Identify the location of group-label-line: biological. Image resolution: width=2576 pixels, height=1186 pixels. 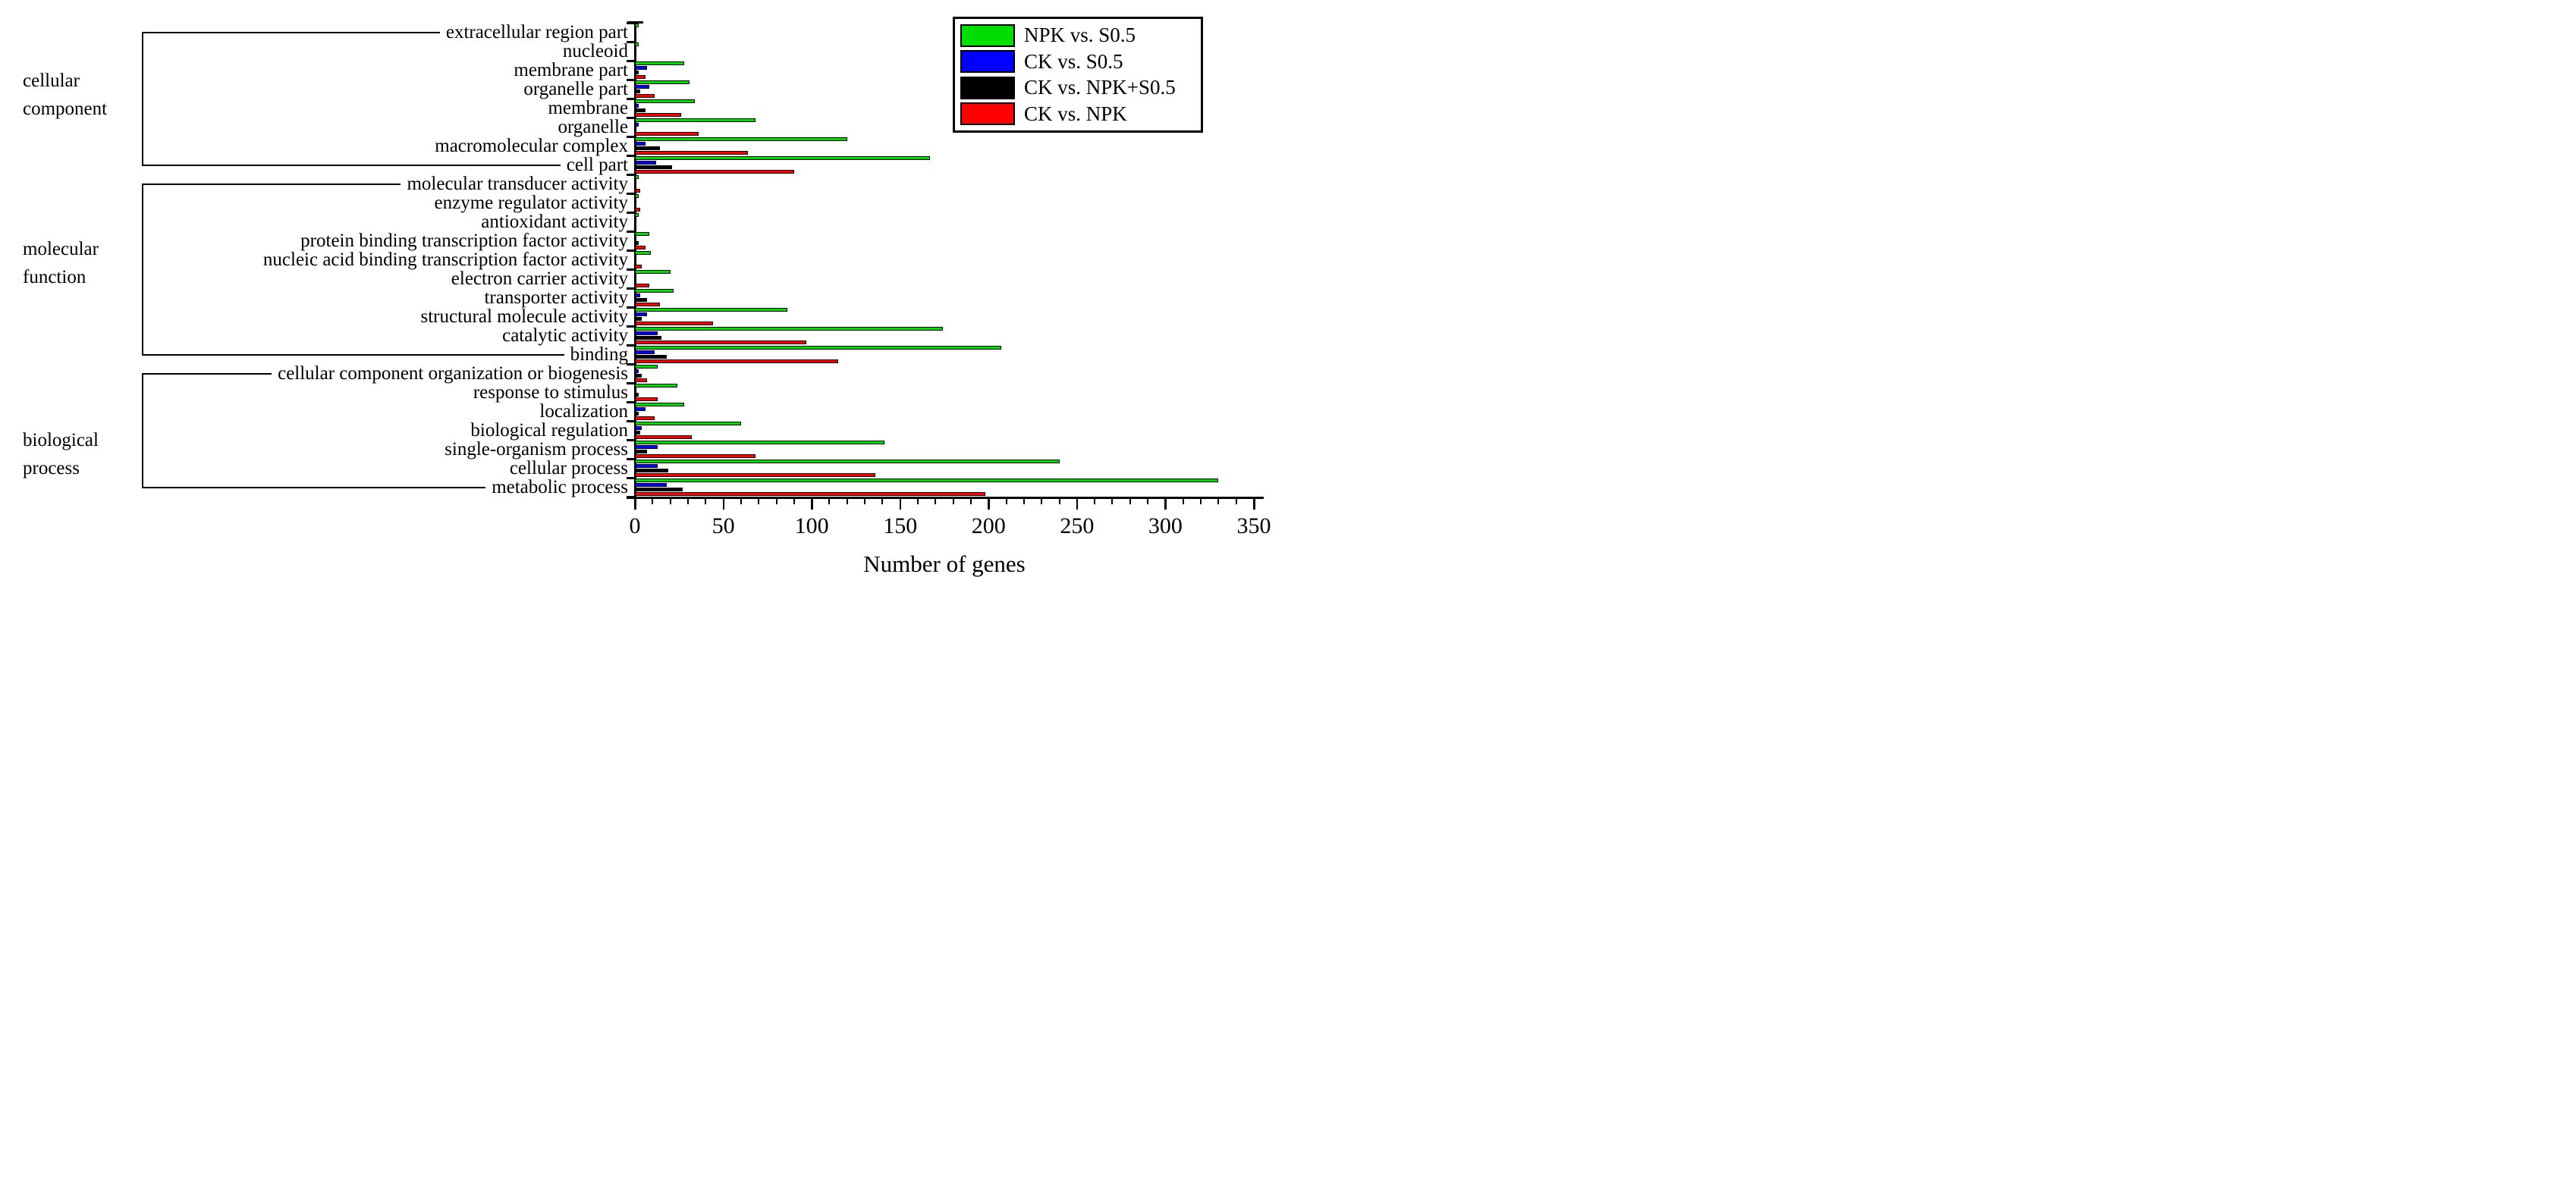
(61, 440).